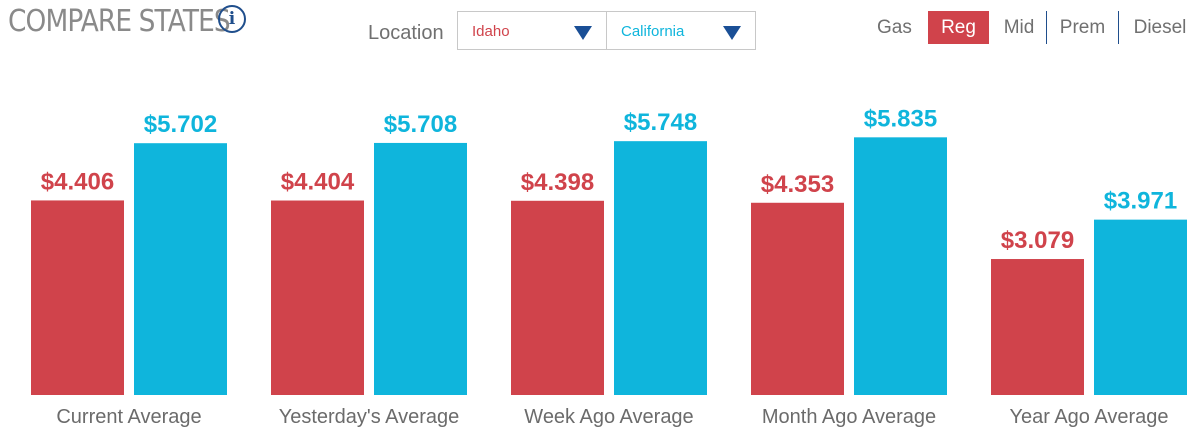 Image resolution: width=1200 pixels, height=434 pixels. Describe the element at coordinates (180, 124) in the screenshot. I see `bar-value-label: $5.702` at that location.